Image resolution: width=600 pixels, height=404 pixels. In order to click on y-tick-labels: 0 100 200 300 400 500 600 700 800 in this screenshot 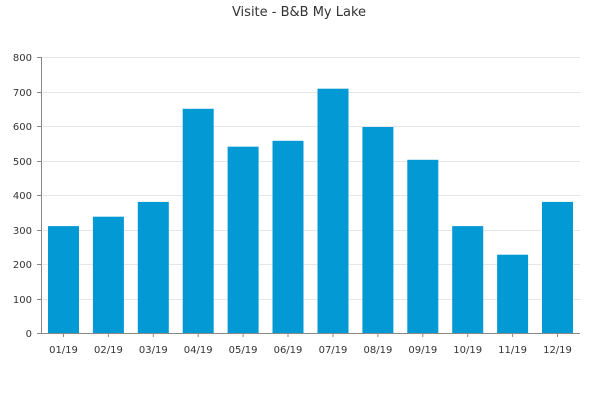, I will do `click(22, 196)`.